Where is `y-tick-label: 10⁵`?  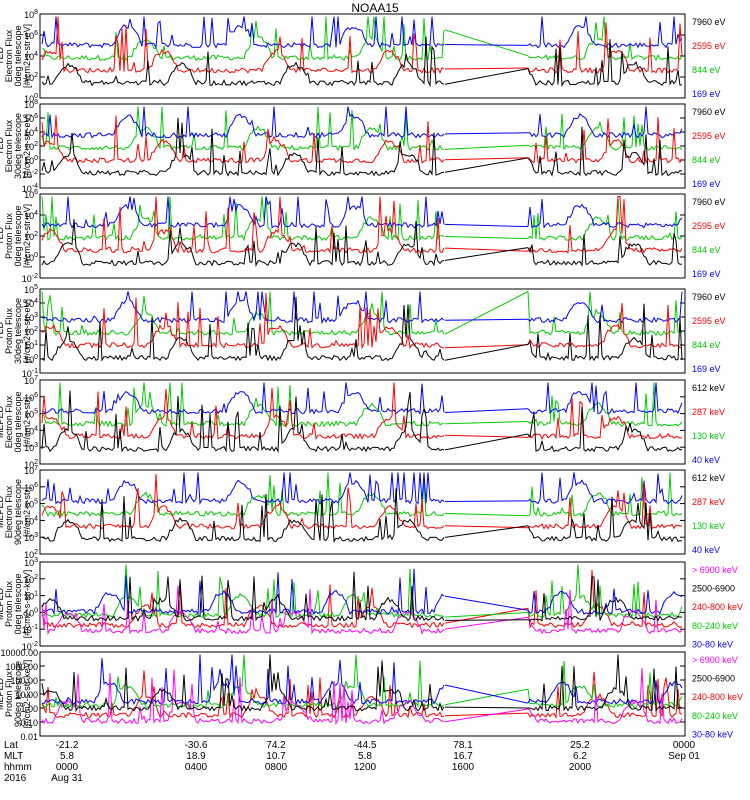 y-tick-label: 10⁵ is located at coordinates (31, 289).